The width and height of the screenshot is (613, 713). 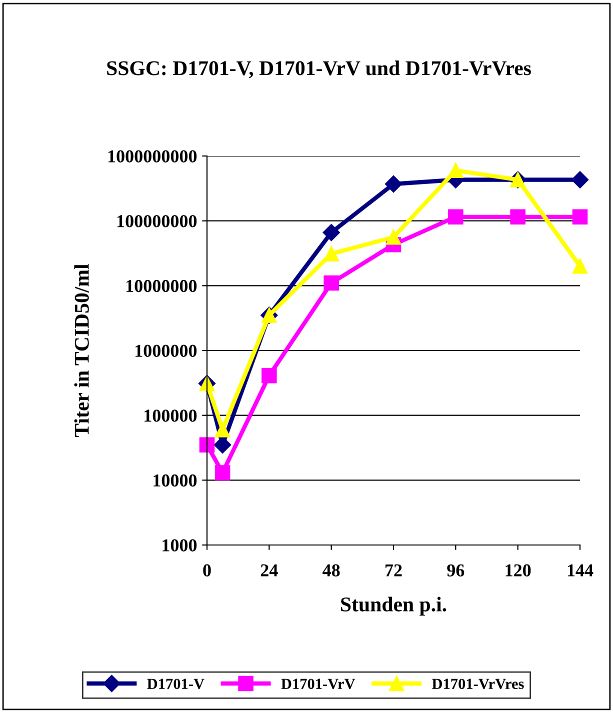 What do you see at coordinates (318, 684) in the screenshot?
I see `legend-label: D1701-VrV` at bounding box center [318, 684].